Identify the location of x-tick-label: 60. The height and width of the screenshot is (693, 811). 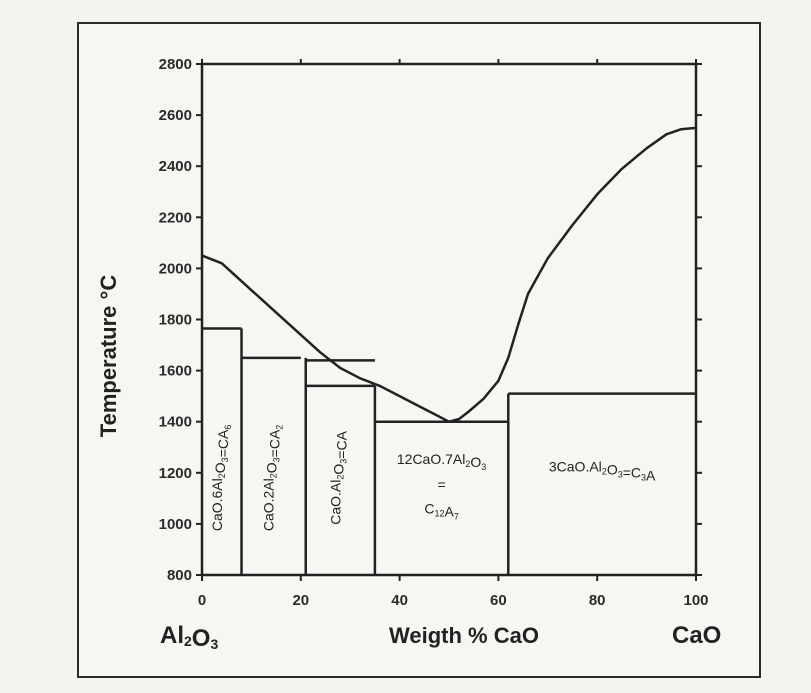
(498, 600).